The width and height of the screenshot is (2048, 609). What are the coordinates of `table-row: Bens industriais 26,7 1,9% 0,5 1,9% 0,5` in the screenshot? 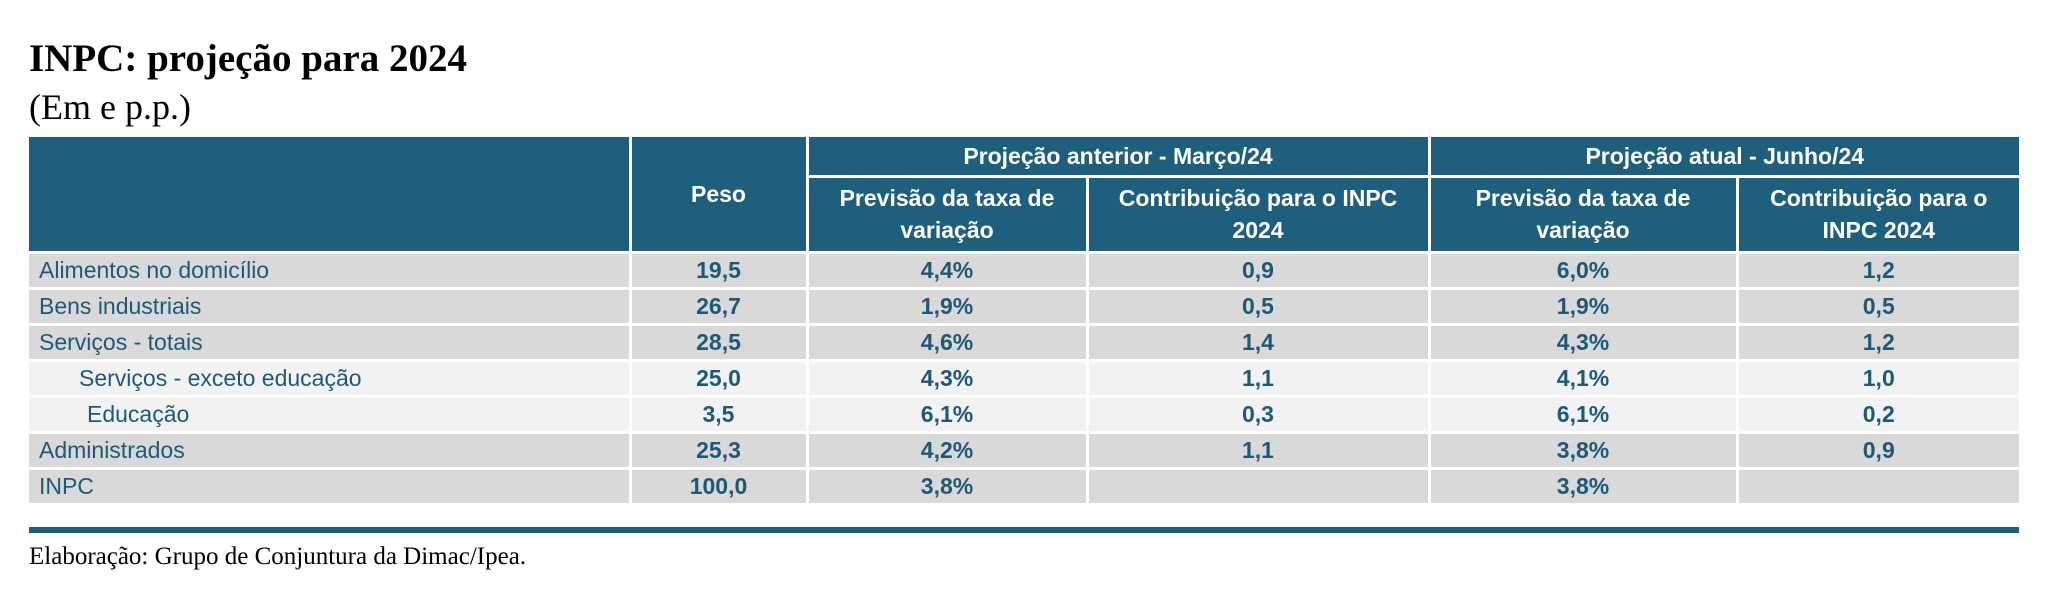 It's located at (1024, 306).